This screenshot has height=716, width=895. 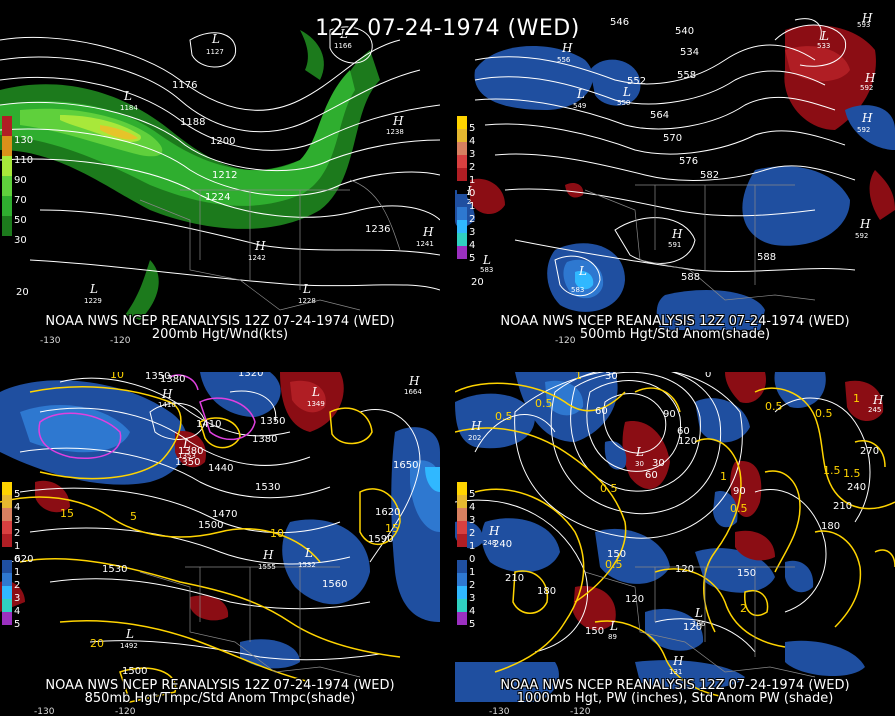 I want to click on contour-label: 1620, so click(x=20, y=559).